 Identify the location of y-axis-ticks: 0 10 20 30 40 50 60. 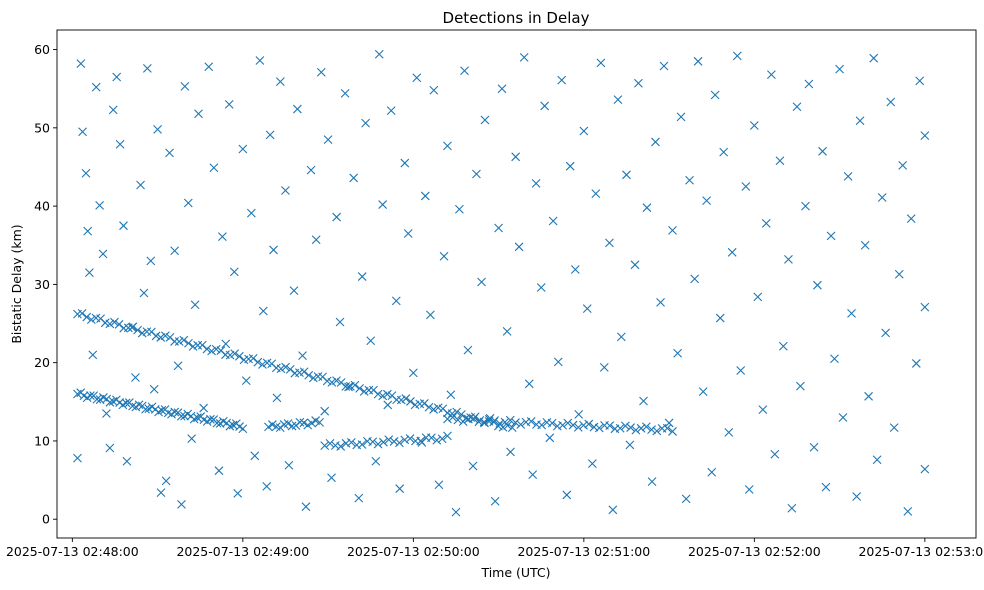
(45, 284).